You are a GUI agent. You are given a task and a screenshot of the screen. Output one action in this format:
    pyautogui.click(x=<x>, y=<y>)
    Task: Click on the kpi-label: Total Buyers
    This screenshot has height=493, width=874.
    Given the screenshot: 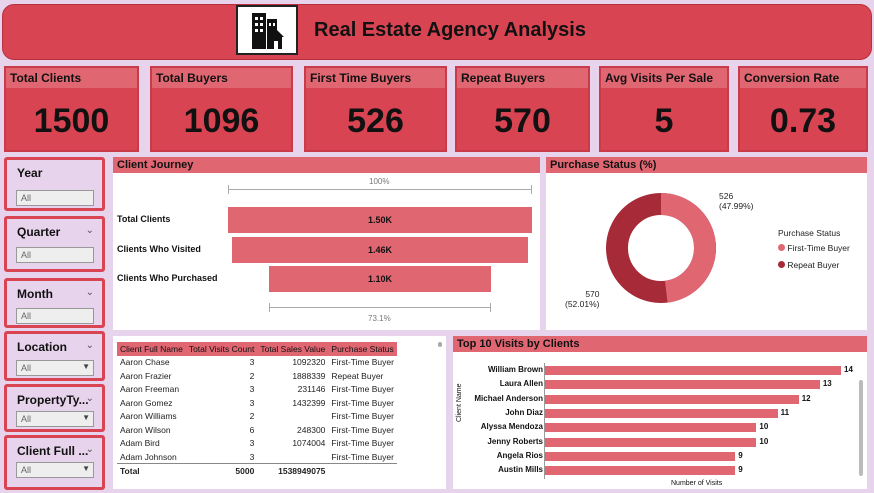 What is the action you would take?
    pyautogui.click(x=221, y=78)
    